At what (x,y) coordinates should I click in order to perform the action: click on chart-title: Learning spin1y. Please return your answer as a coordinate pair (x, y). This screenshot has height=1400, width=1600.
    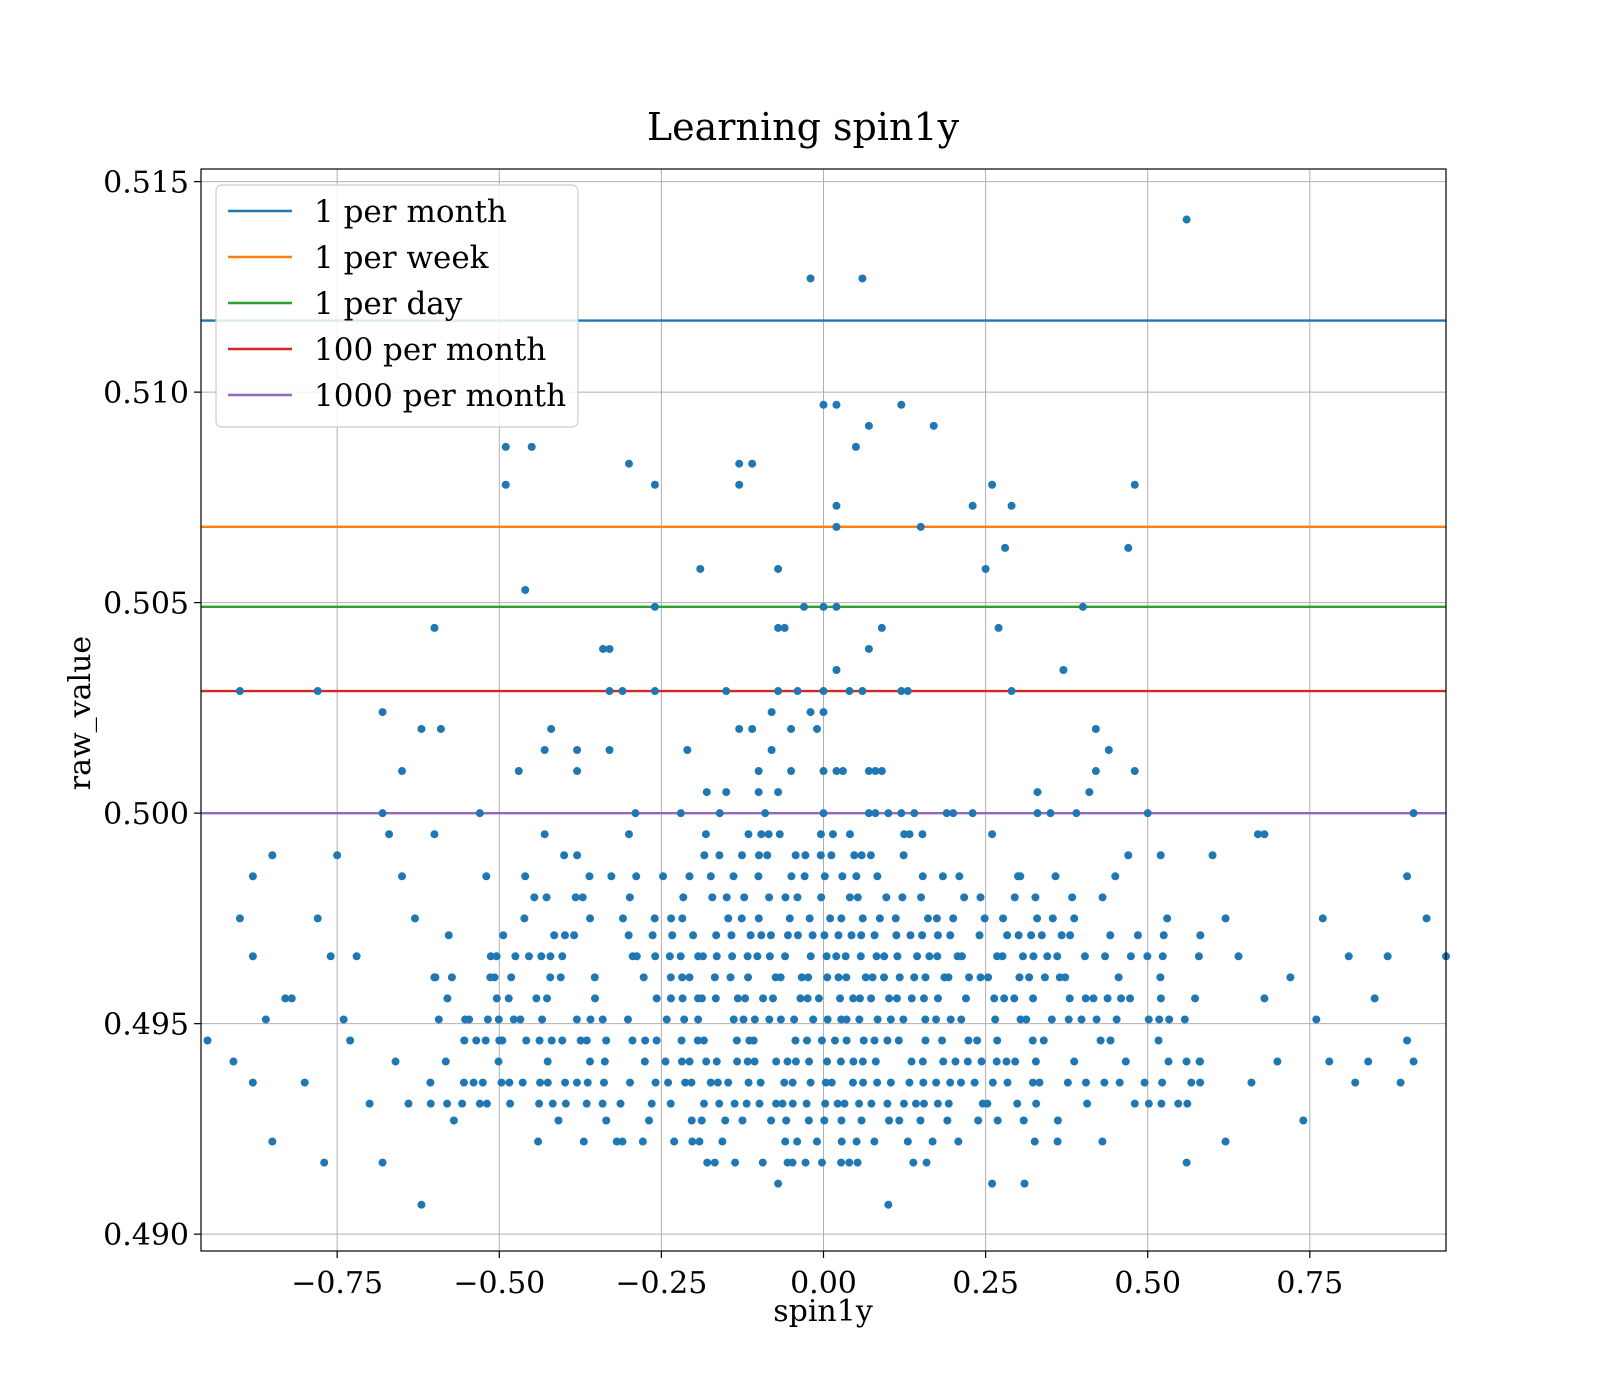
    Looking at the image, I should click on (803, 127).